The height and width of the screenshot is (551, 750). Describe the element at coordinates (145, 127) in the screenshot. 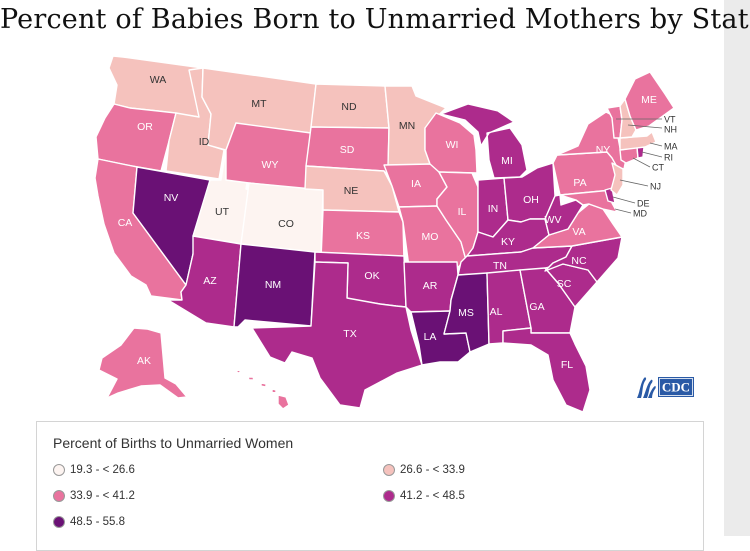

I see `label-OR: OR` at that location.